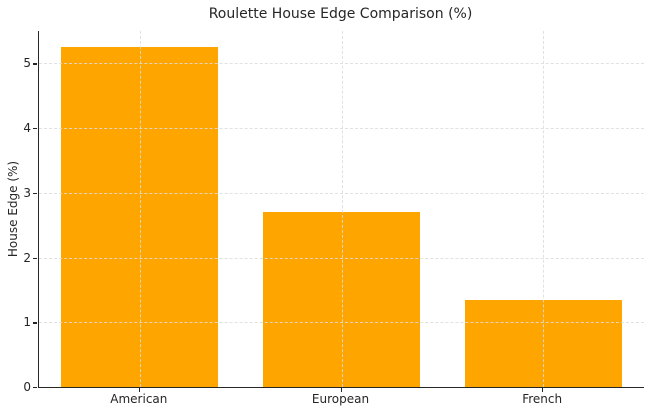 This screenshot has width=650, height=413. What do you see at coordinates (27, 63) in the screenshot?
I see `y-tick-label: 5` at bounding box center [27, 63].